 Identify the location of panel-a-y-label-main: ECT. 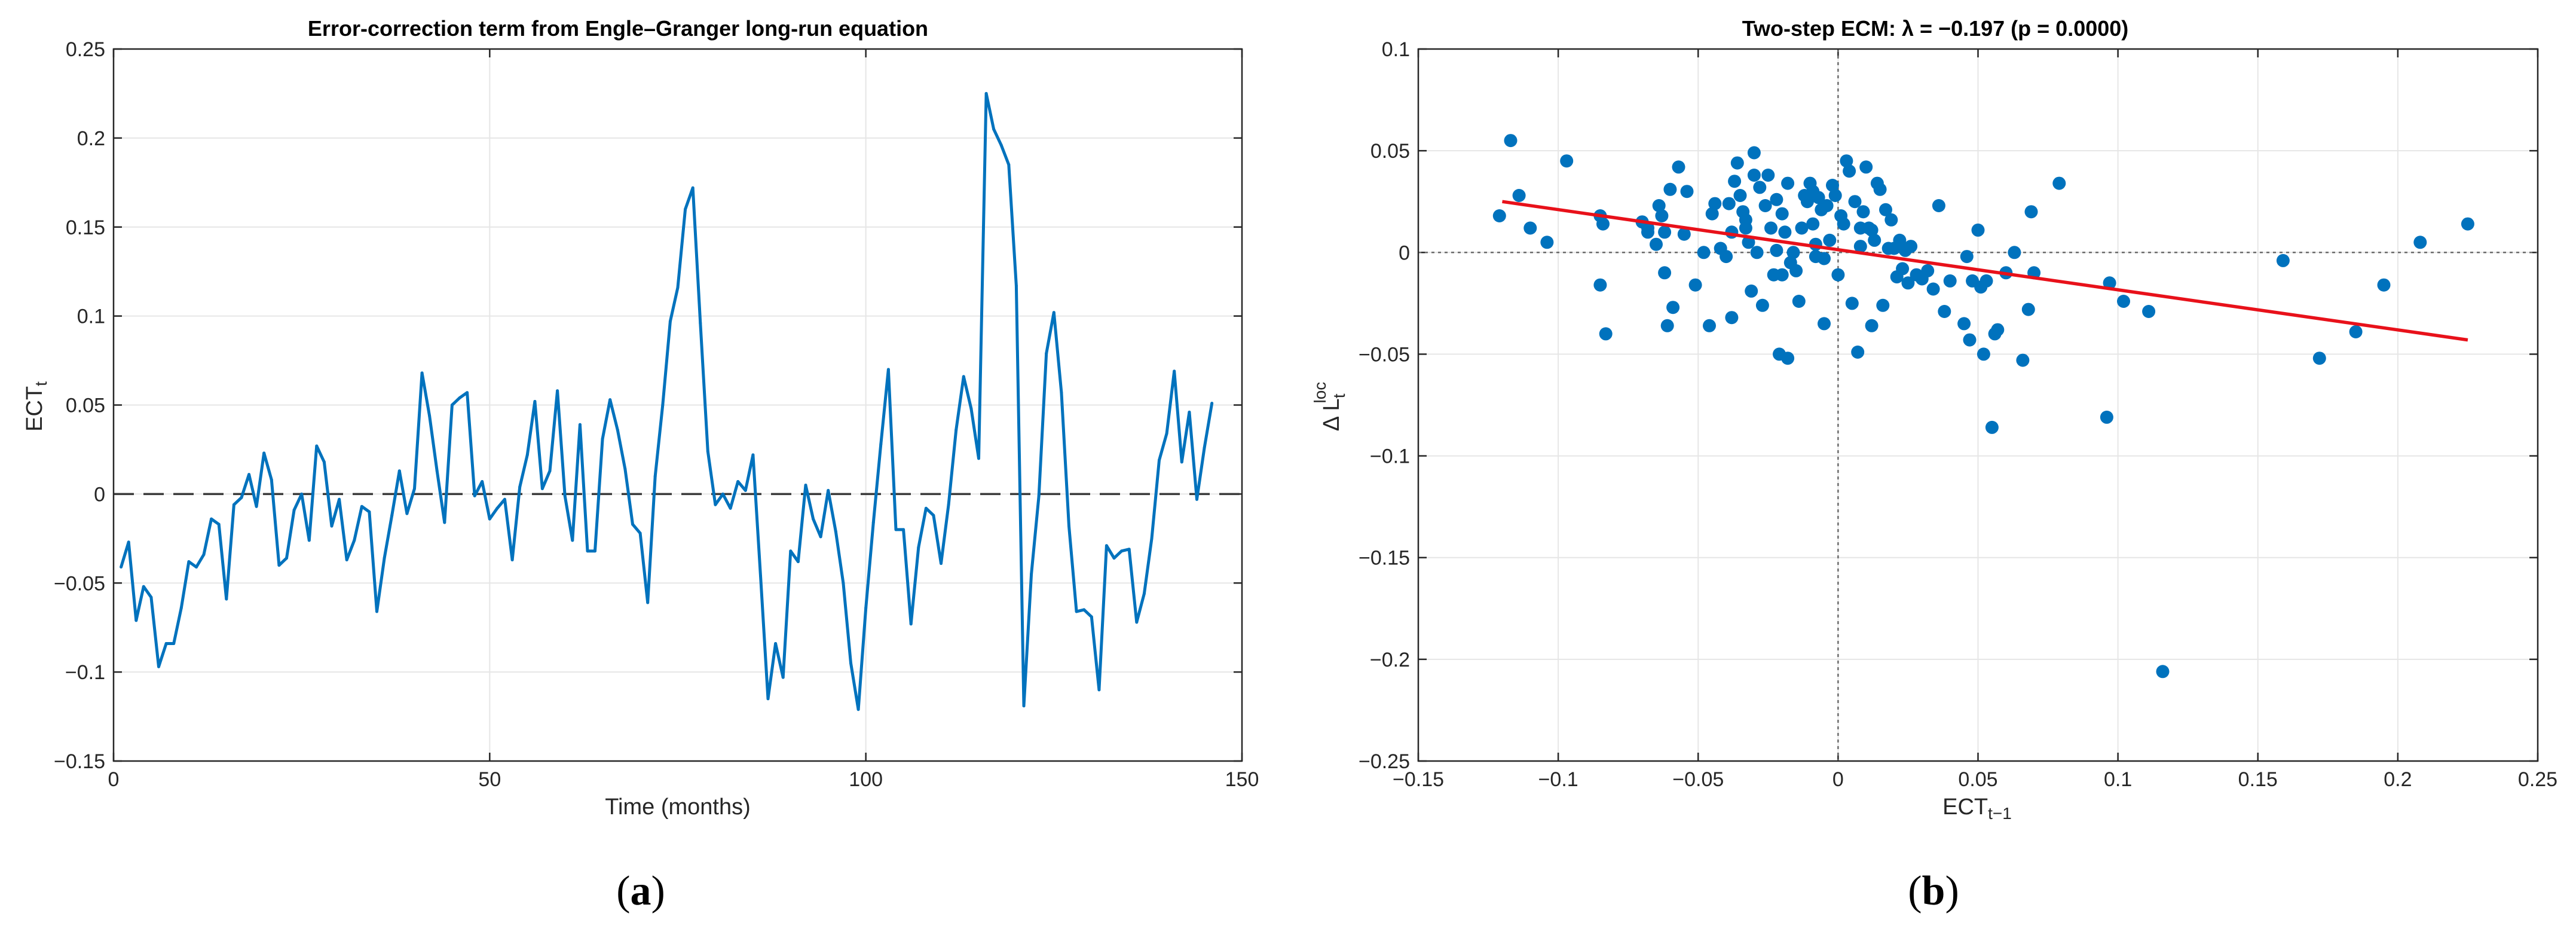
(34, 409).